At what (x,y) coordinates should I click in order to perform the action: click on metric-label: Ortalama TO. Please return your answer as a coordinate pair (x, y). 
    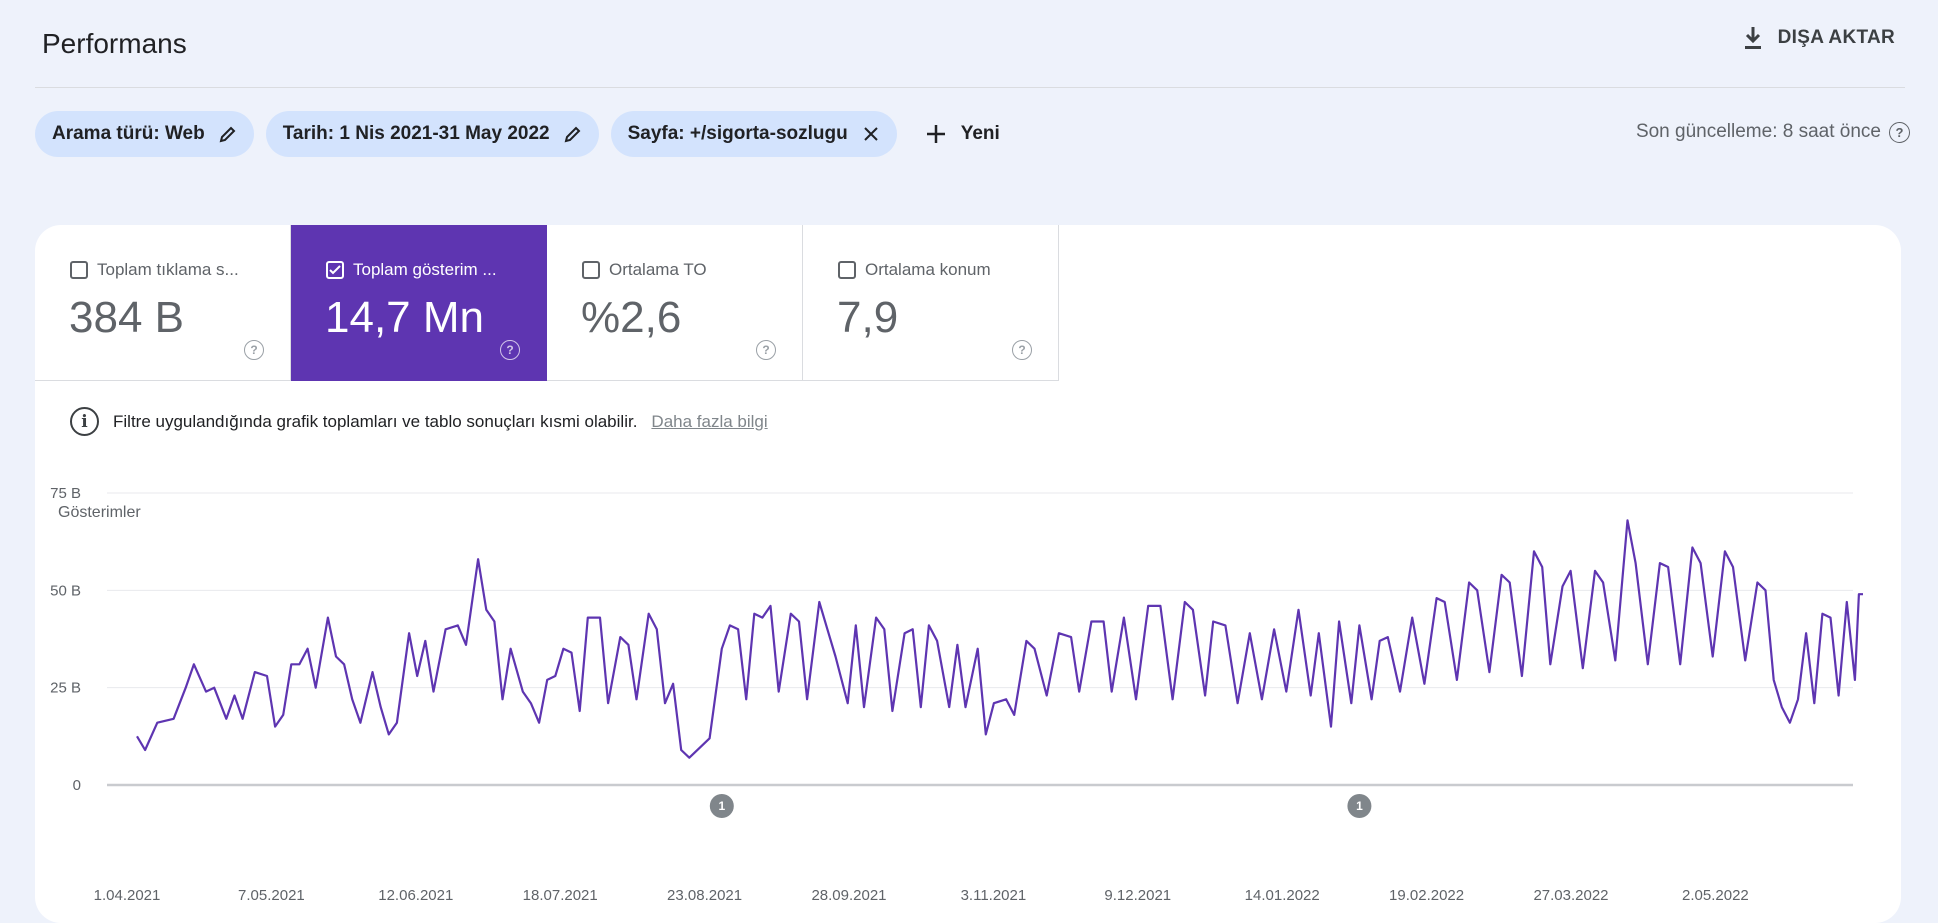
    Looking at the image, I should click on (658, 269).